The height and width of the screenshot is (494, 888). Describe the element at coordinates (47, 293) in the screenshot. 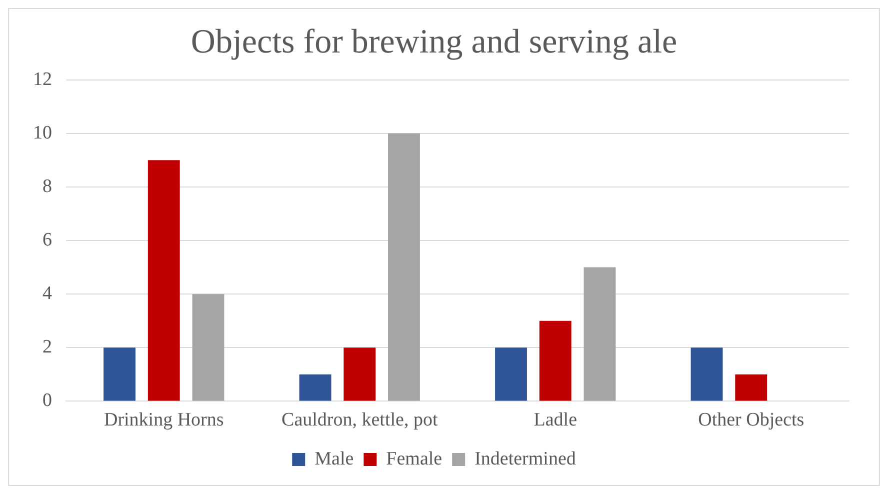

I see `y-tick-label: 4` at that location.